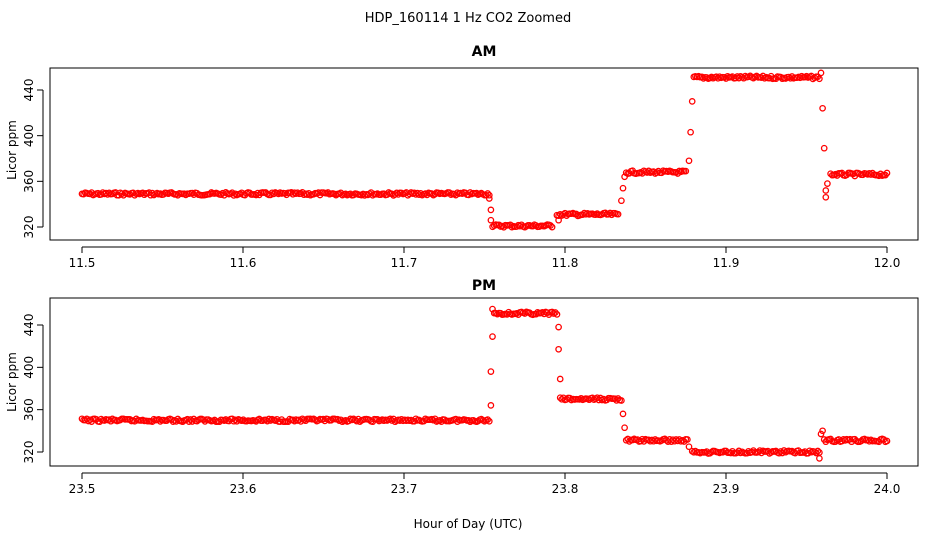  What do you see at coordinates (29, 90) in the screenshot?
I see `am-y-tick-label: 440` at bounding box center [29, 90].